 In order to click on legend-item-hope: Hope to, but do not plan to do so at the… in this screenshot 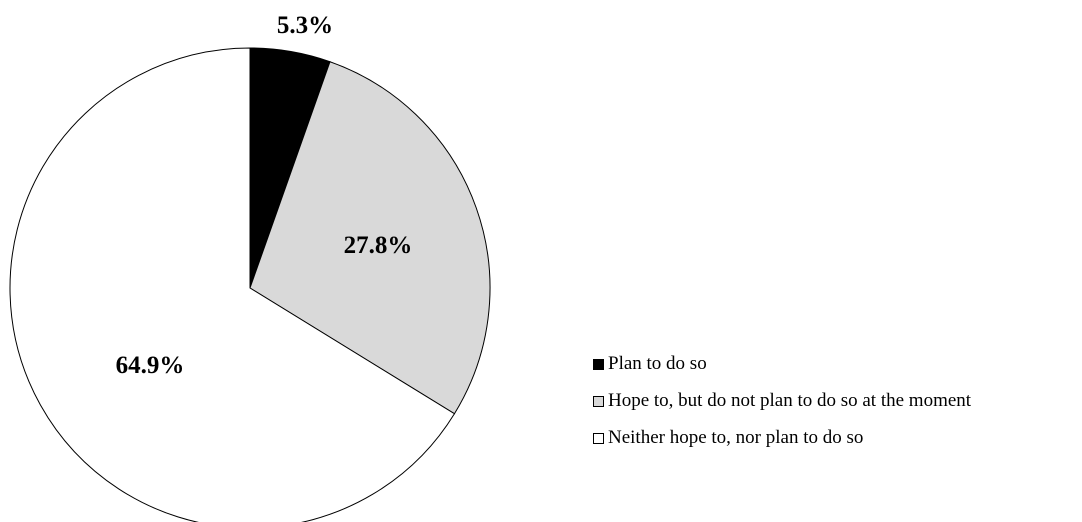, I will do `click(782, 401)`.